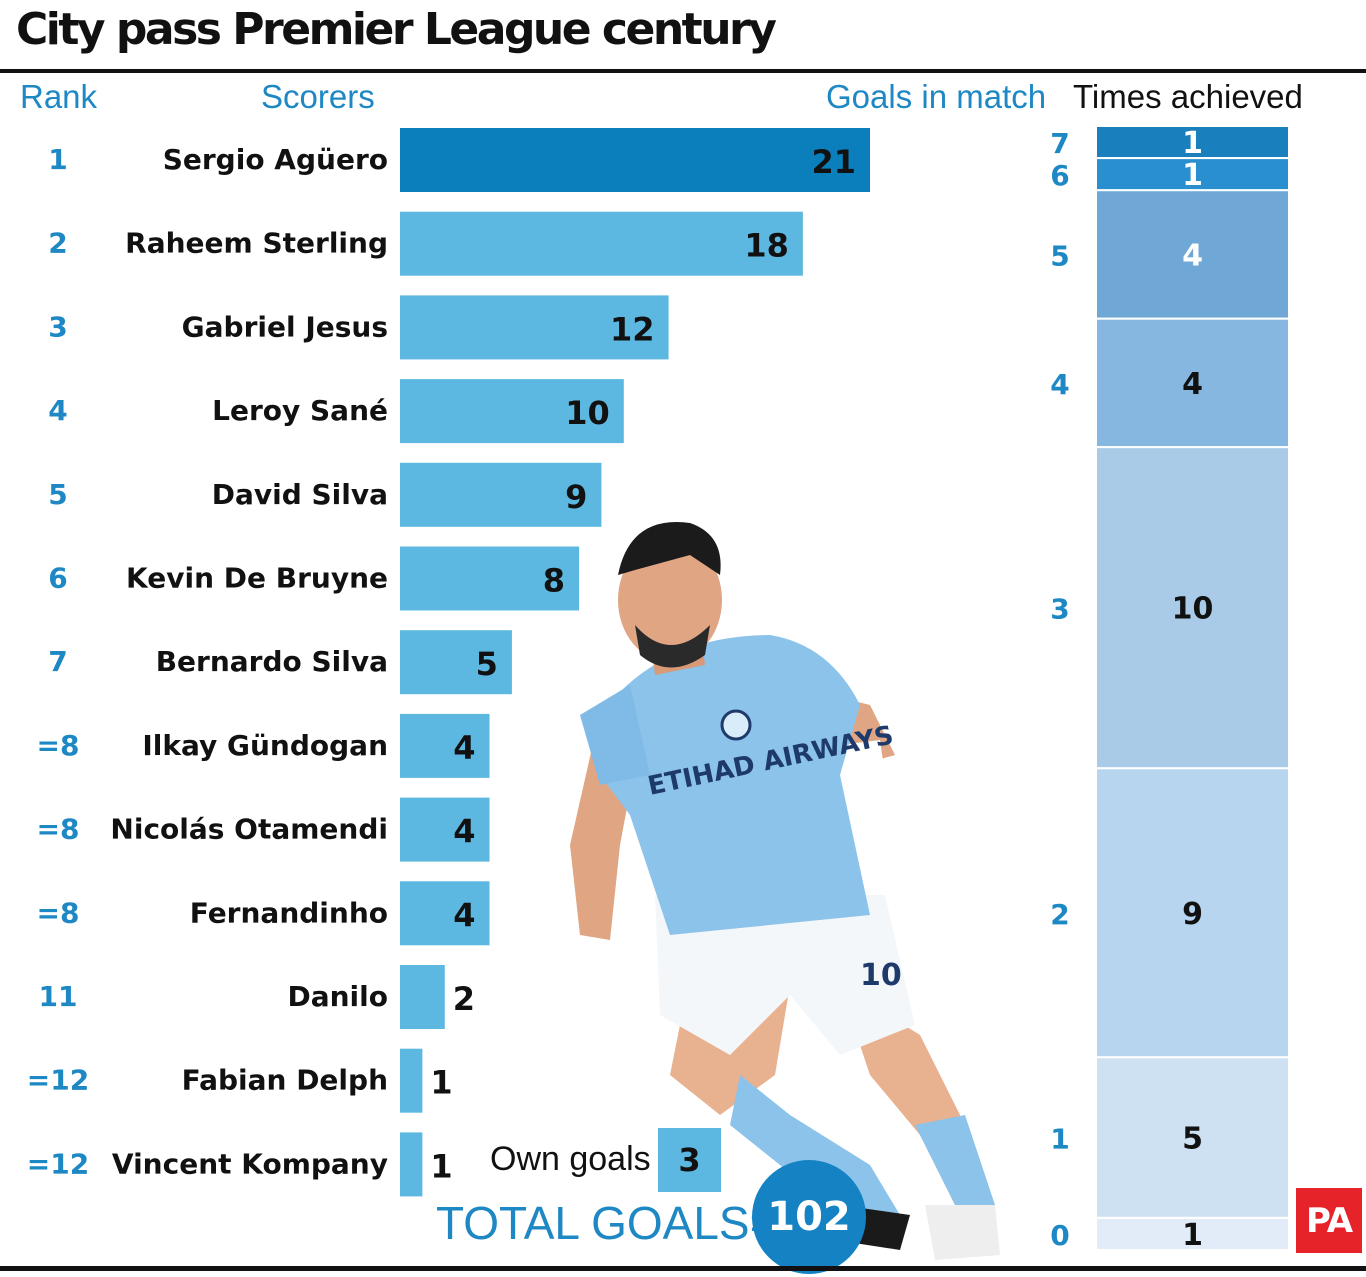 The image size is (1366, 1277). Describe the element at coordinates (57, 326) in the screenshot. I see `rank-label: 3` at that location.